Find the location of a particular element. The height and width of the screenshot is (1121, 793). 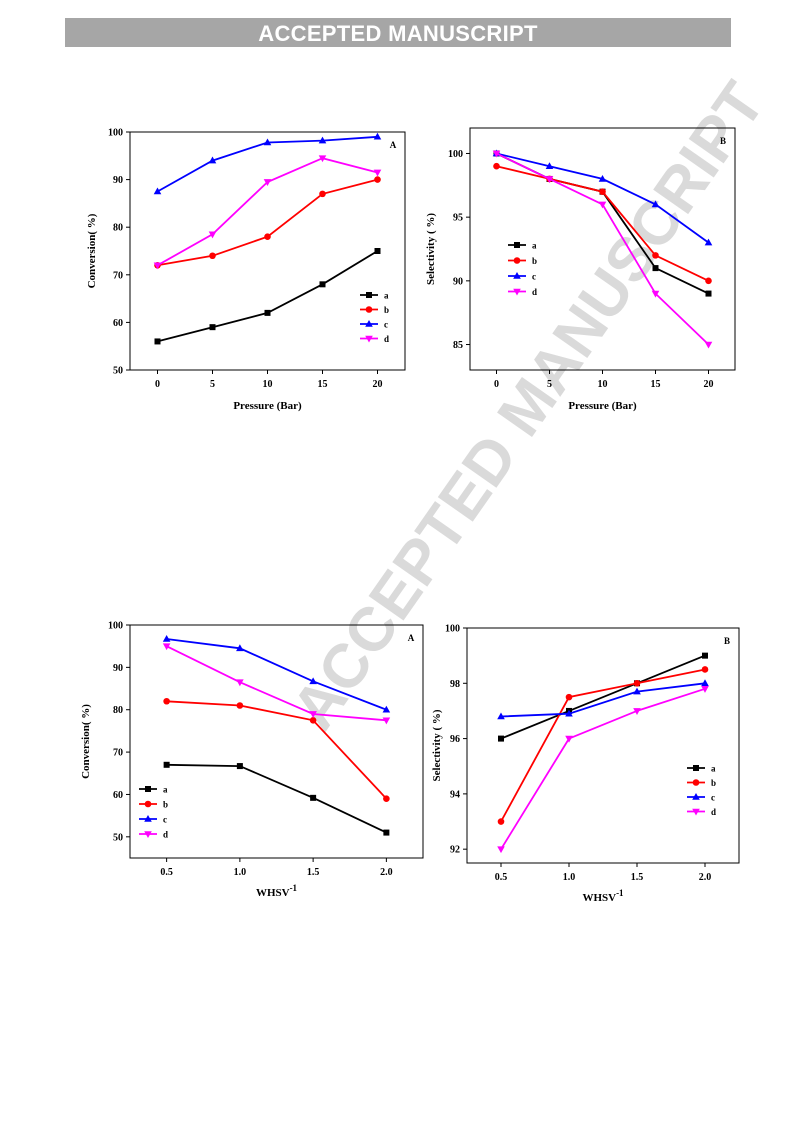

x-tick-label: 5 is located at coordinates (549, 384).